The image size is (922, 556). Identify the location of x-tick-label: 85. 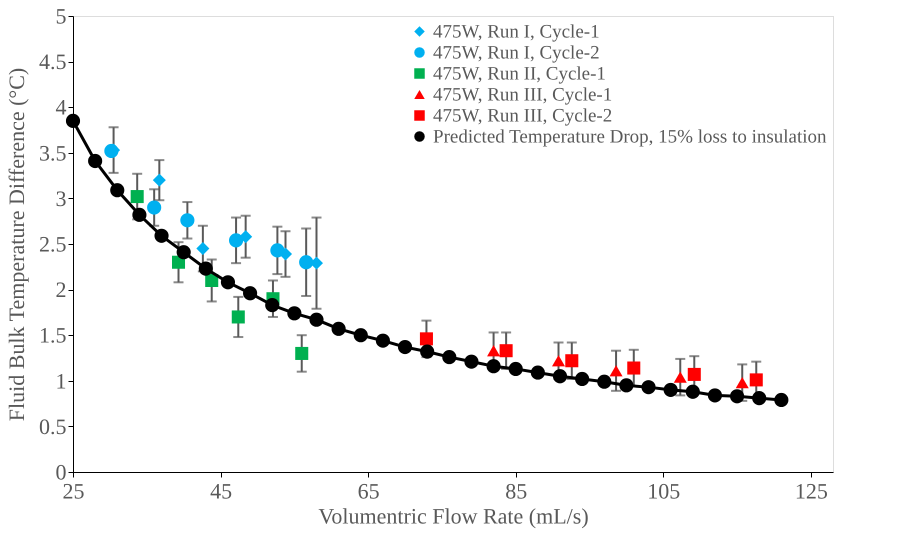
(516, 491).